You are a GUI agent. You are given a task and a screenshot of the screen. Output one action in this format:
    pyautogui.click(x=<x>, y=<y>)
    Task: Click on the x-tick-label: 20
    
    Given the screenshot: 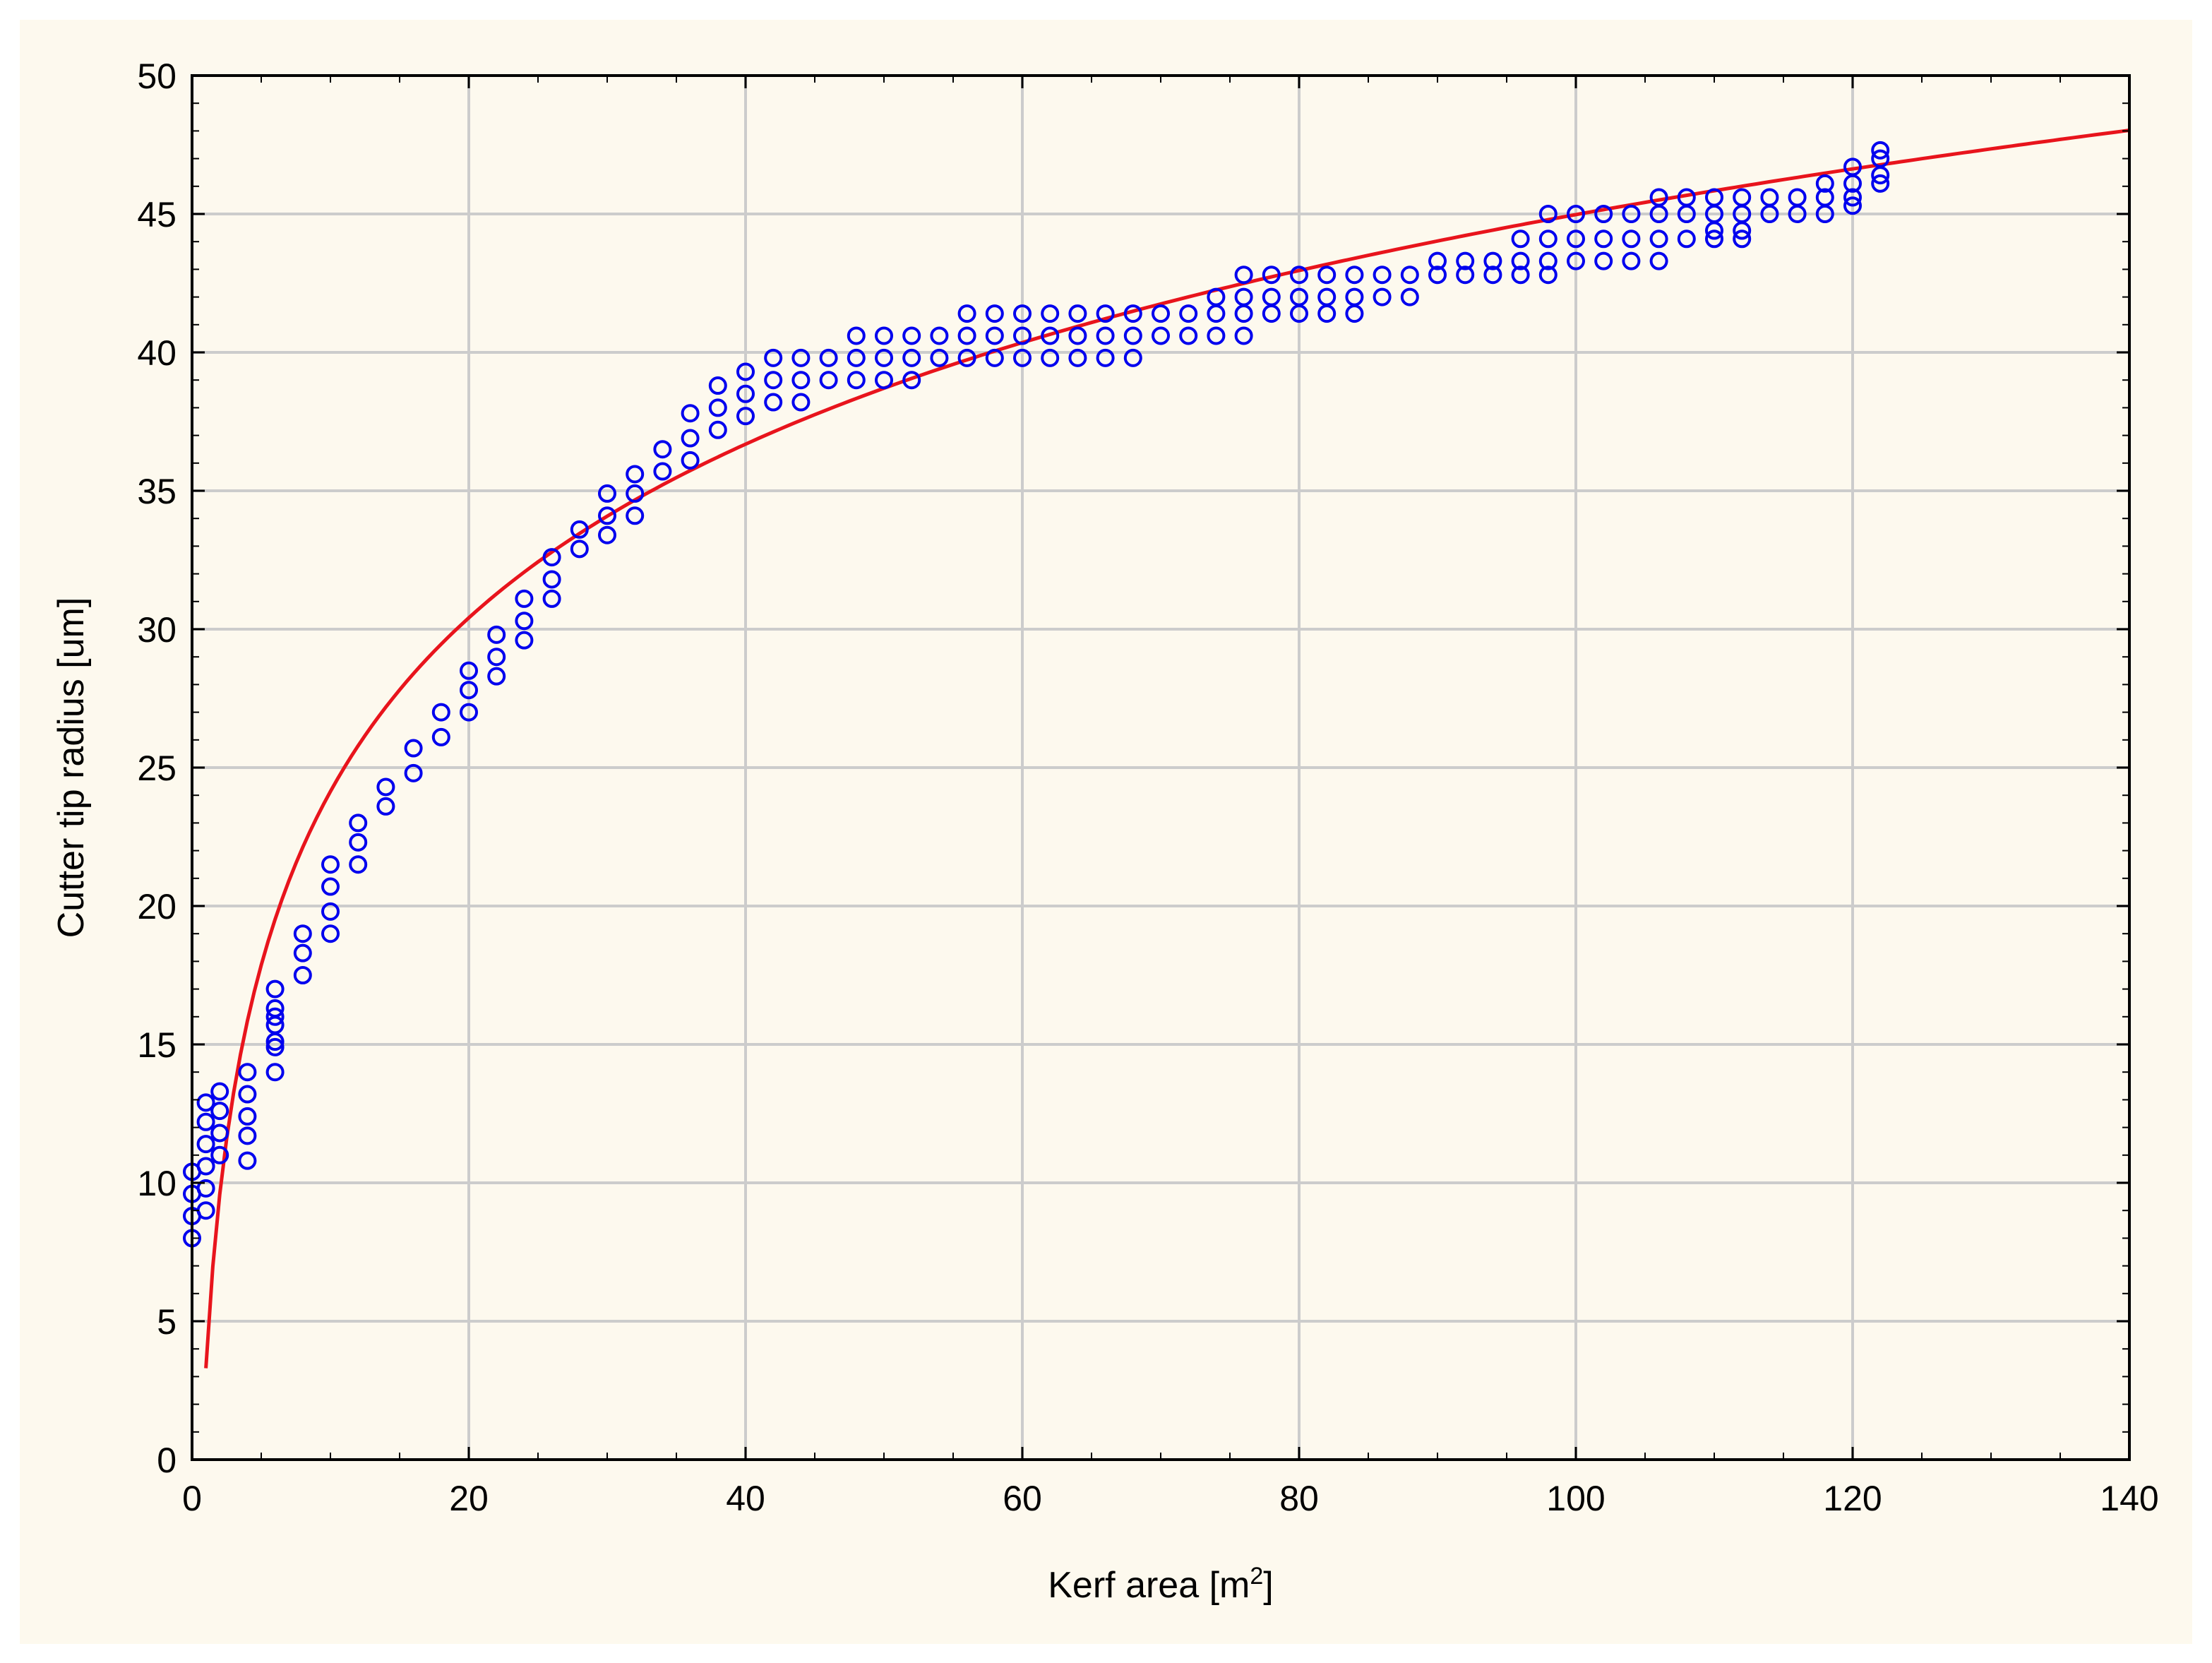 What is the action you would take?
    pyautogui.click(x=469, y=1498)
    